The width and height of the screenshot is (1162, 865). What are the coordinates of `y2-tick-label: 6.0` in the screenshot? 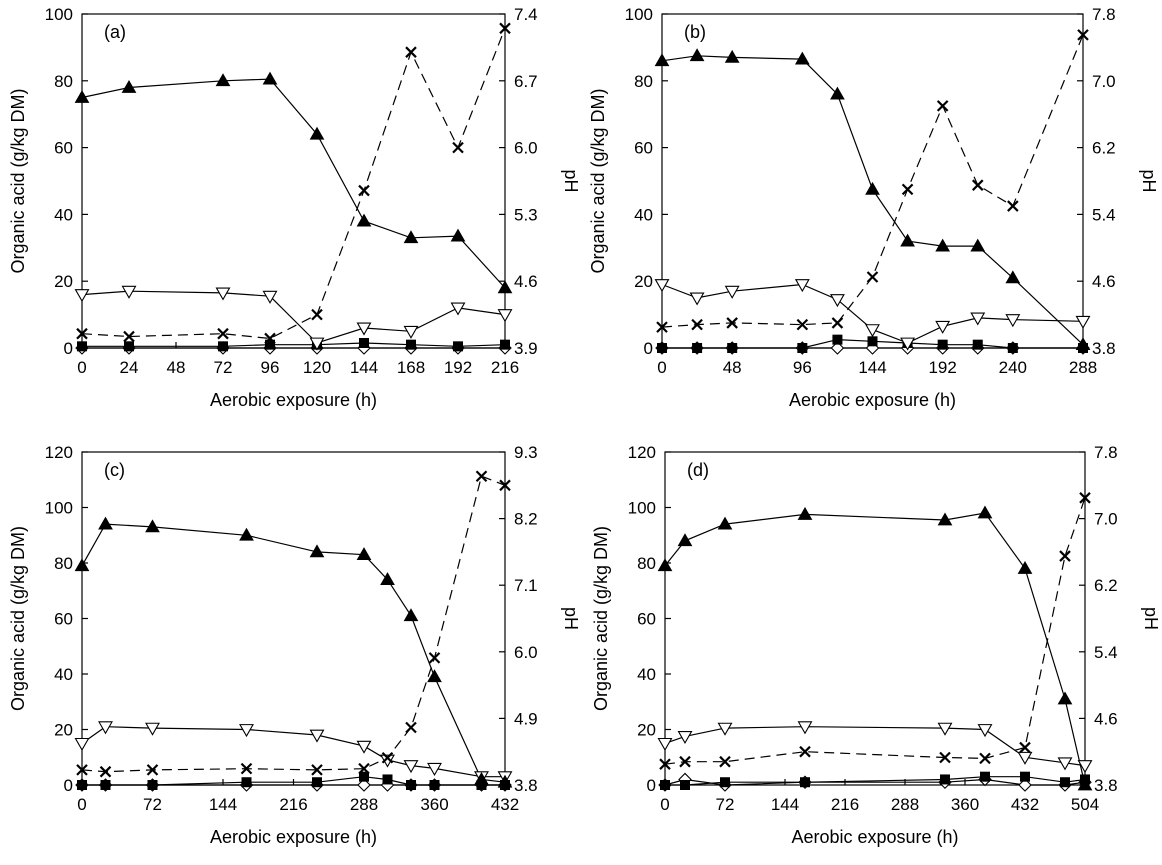 It's located at (526, 652).